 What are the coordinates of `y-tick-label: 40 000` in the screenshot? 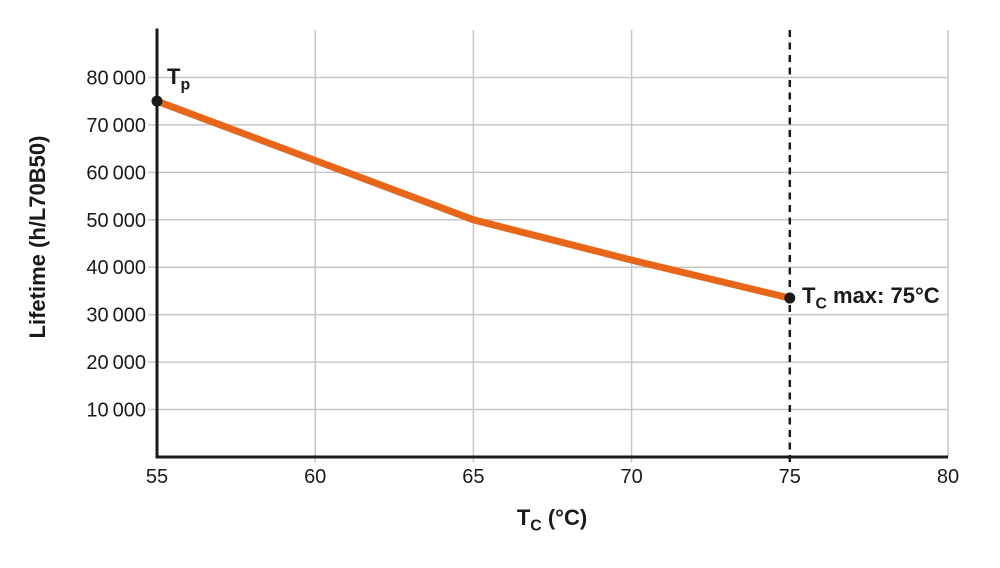 It's located at (116, 268).